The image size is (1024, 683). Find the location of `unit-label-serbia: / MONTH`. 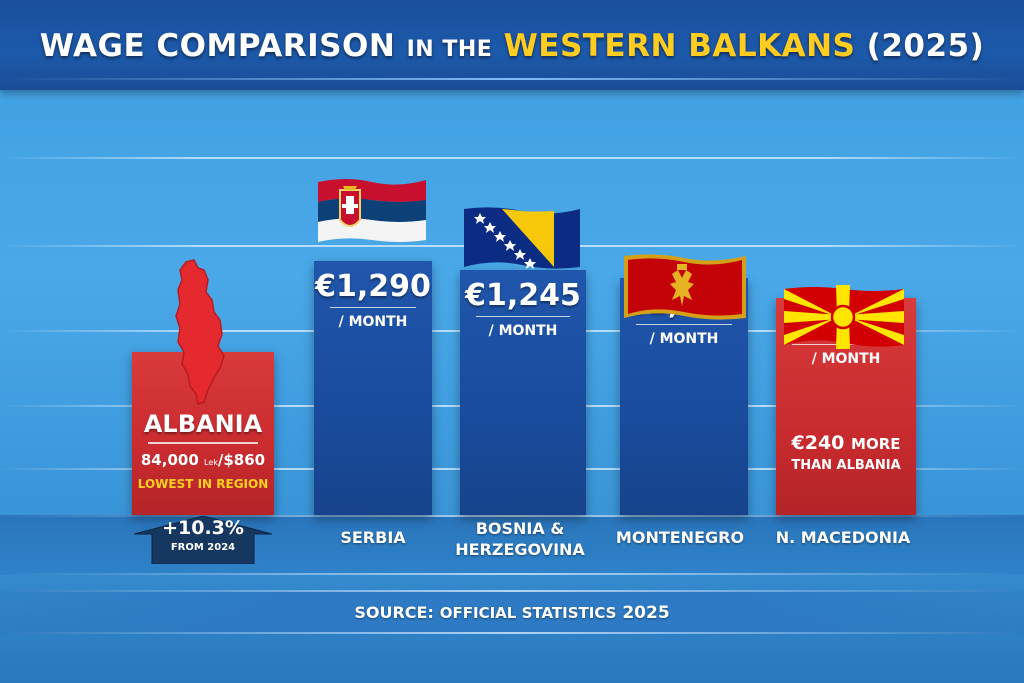

unit-label-serbia: / MONTH is located at coordinates (373, 318).